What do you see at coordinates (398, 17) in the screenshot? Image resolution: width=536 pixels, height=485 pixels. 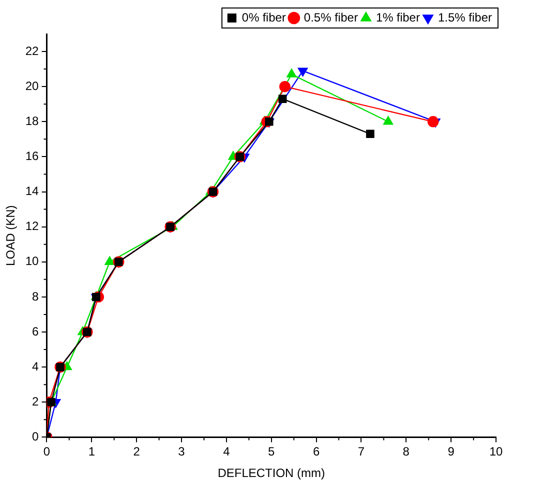 I see `legend-label: 1% fiber` at bounding box center [398, 17].